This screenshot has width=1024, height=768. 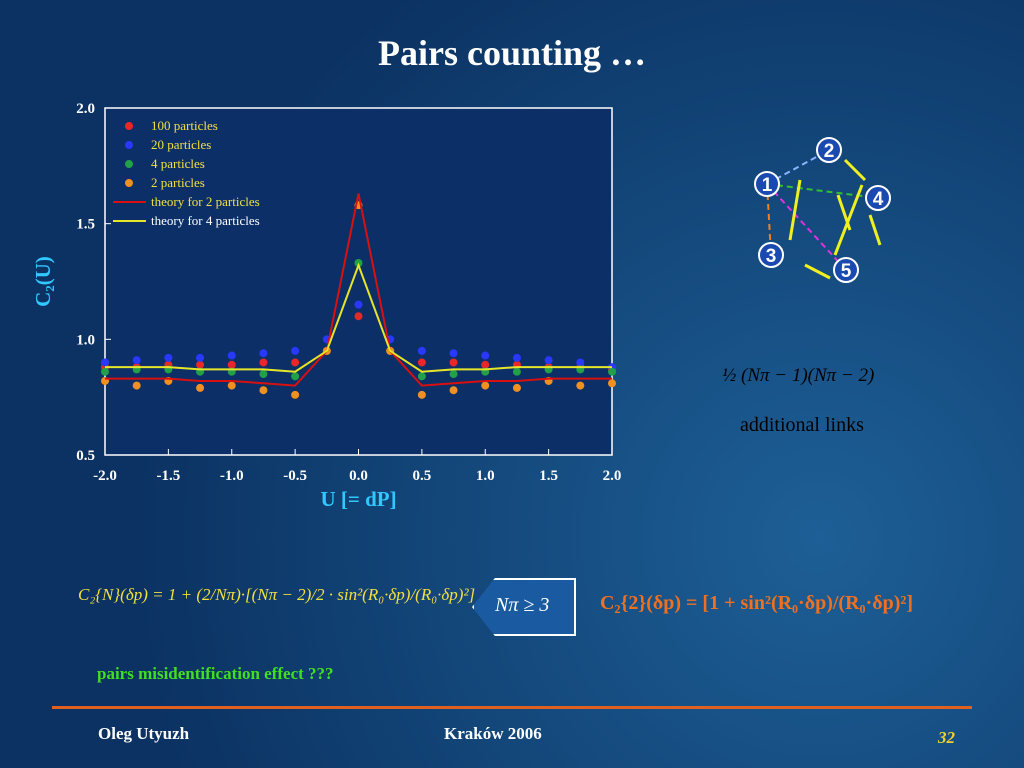 I want to click on x-tick-label: 1.5, so click(x=548, y=476).